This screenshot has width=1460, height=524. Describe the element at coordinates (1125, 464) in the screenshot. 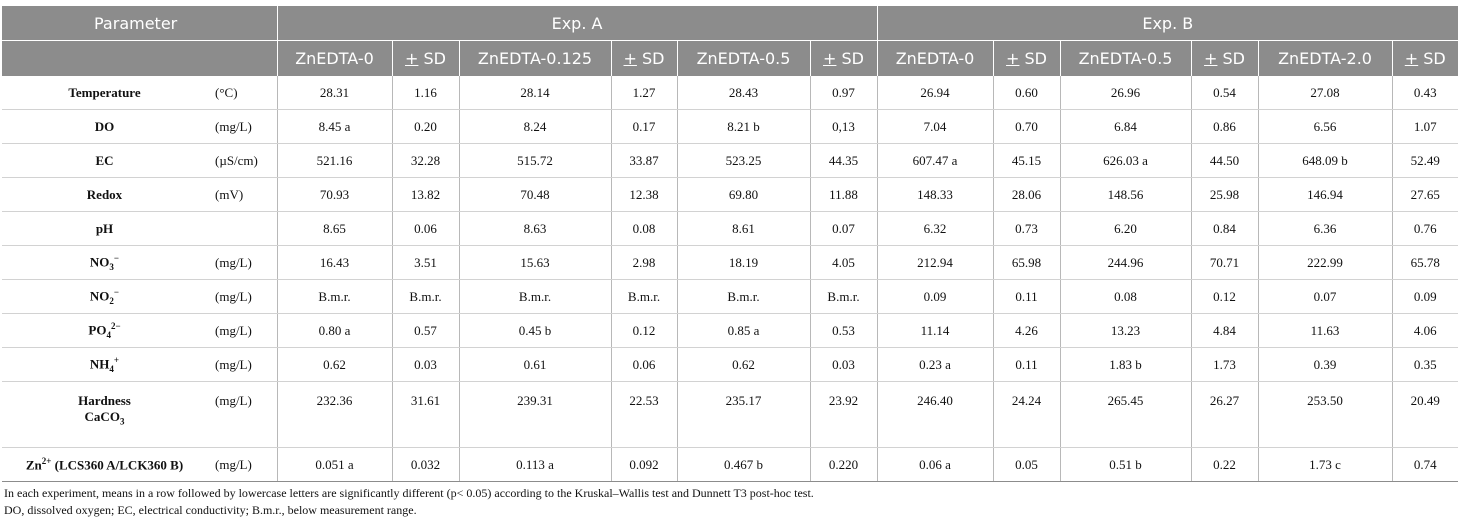

I see `mean-cell: 0.51 b` at that location.